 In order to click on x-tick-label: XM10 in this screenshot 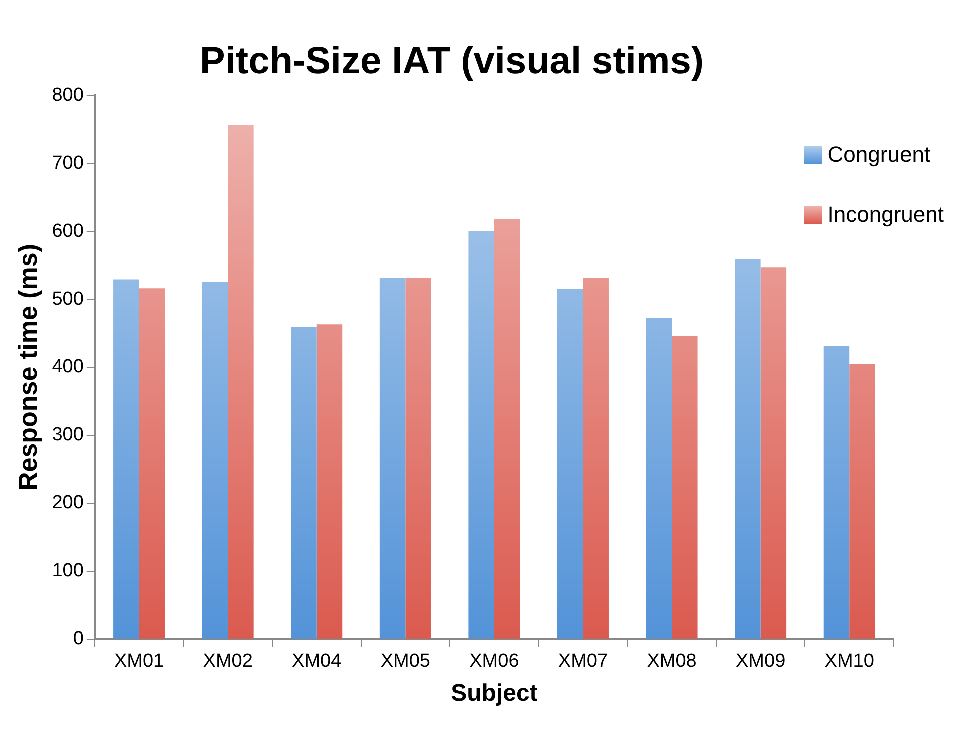, I will do `click(849, 661)`.